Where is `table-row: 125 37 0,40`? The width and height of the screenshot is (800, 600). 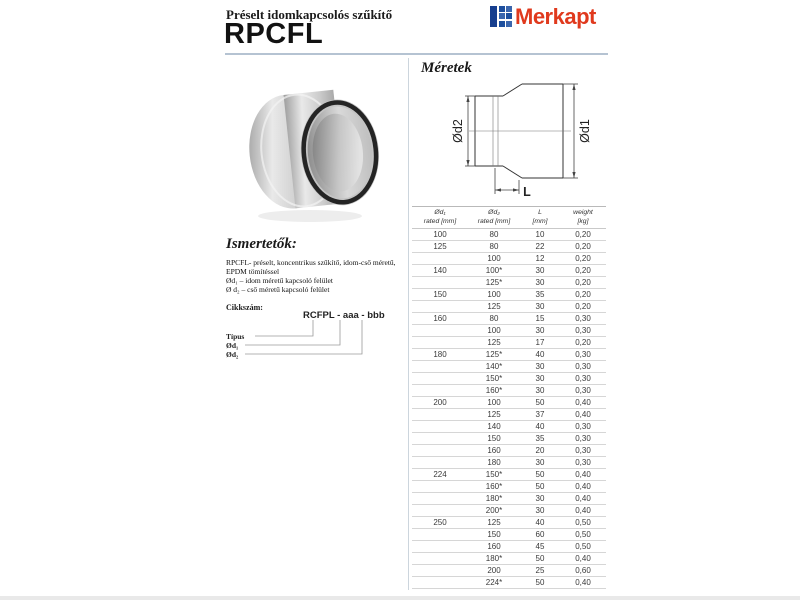 table-row: 125 37 0,40 is located at coordinates (509, 414).